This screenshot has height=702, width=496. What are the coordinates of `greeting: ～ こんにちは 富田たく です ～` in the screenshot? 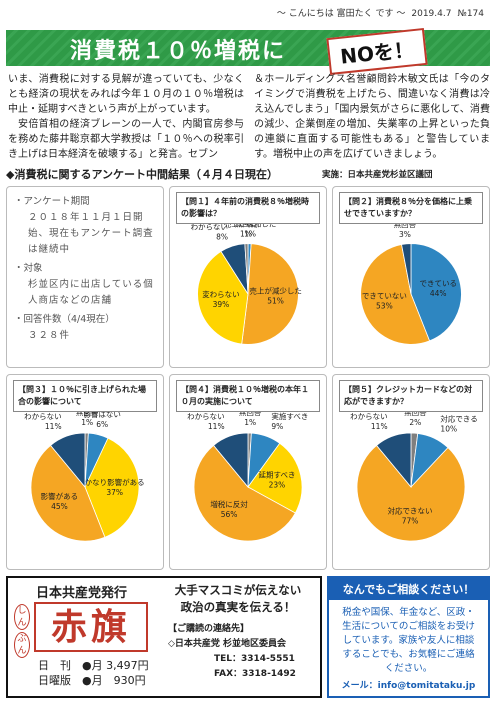 It's located at (341, 14).